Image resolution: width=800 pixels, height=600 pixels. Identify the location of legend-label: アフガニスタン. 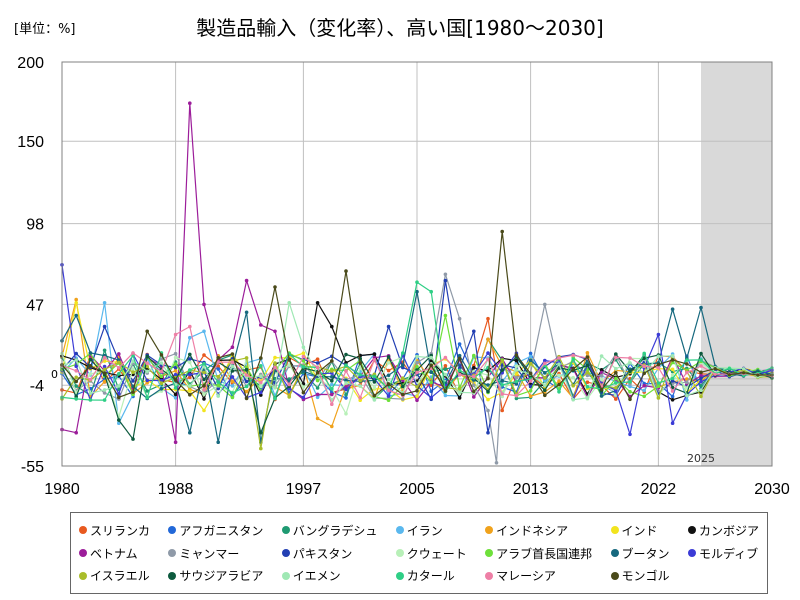
(221, 530).